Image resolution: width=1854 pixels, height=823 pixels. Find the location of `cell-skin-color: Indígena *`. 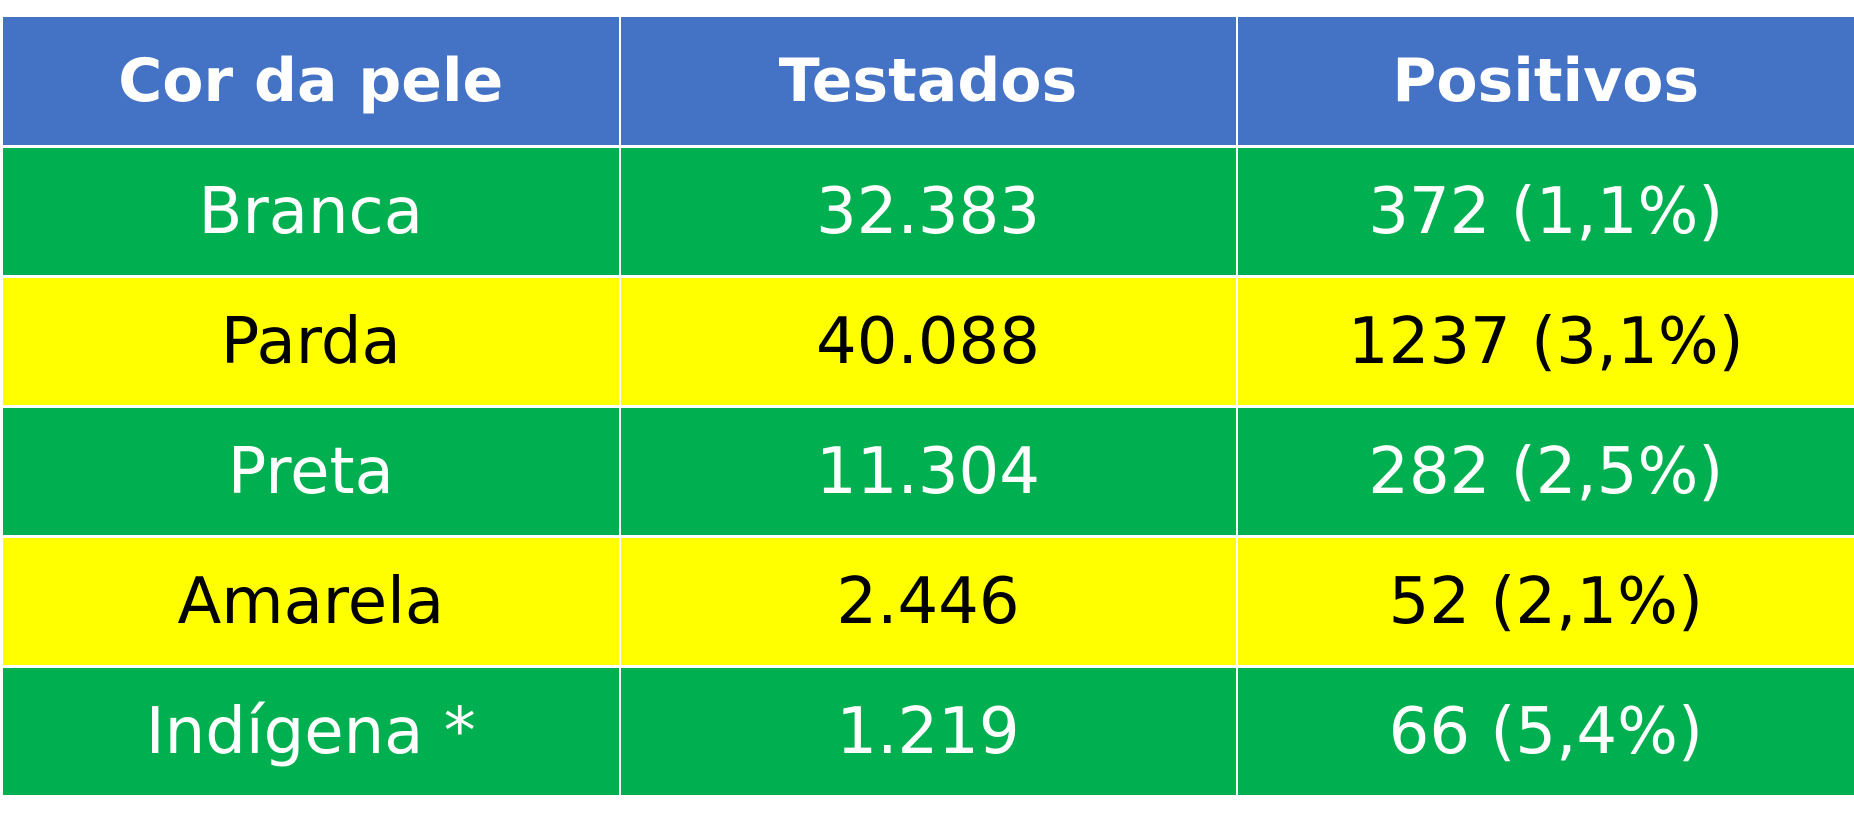

cell-skin-color: Indígena * is located at coordinates (310, 731).